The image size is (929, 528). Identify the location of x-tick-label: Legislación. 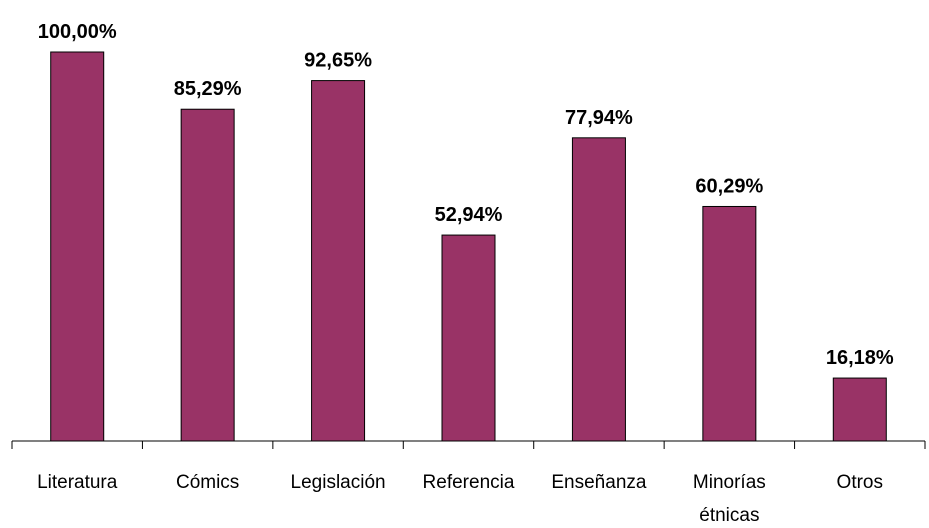
(338, 482).